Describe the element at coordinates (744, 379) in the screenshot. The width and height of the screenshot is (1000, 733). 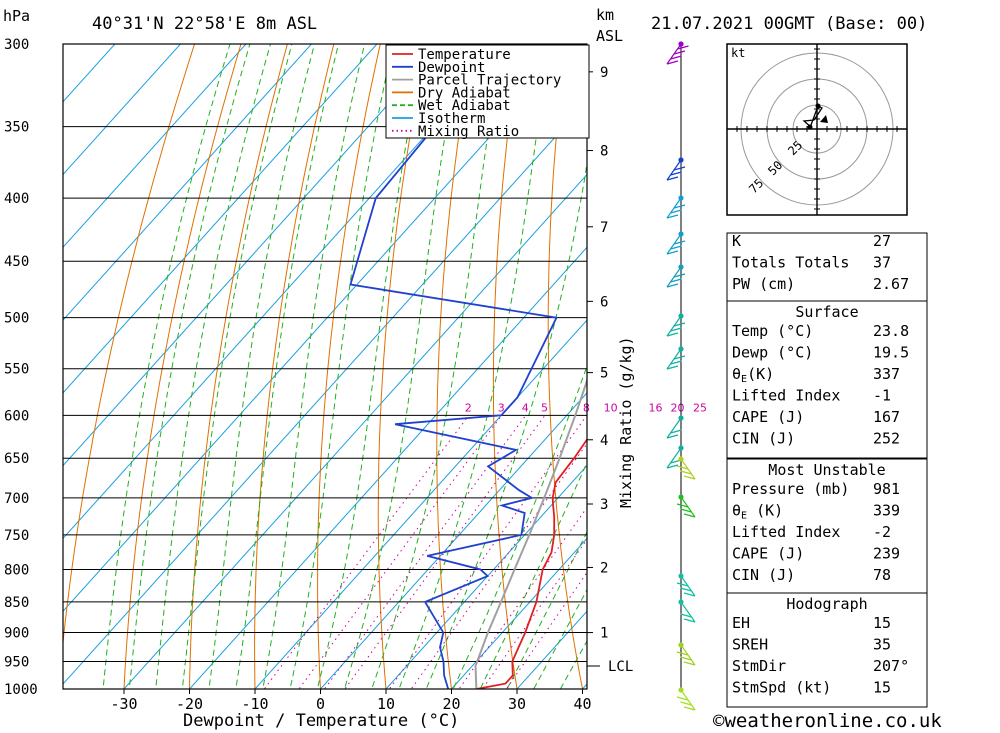
I see `surface-row-label-sub: E` at that location.